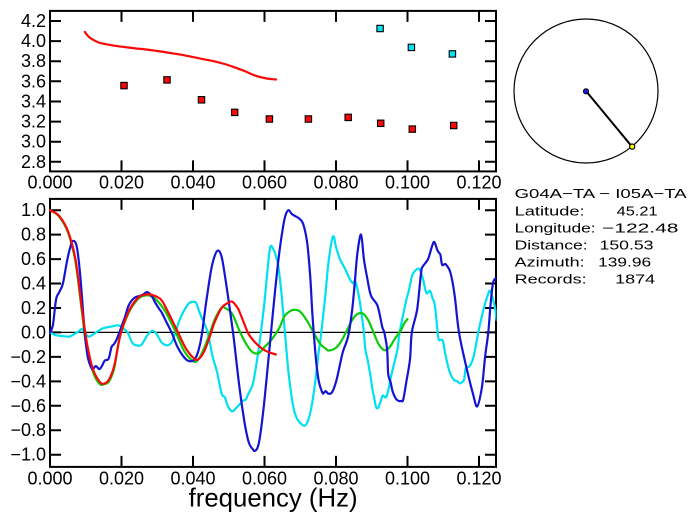 The width and height of the screenshot is (697, 519). What do you see at coordinates (637, 210) in the screenshot?
I see `svg-text: 45.21` at bounding box center [637, 210].